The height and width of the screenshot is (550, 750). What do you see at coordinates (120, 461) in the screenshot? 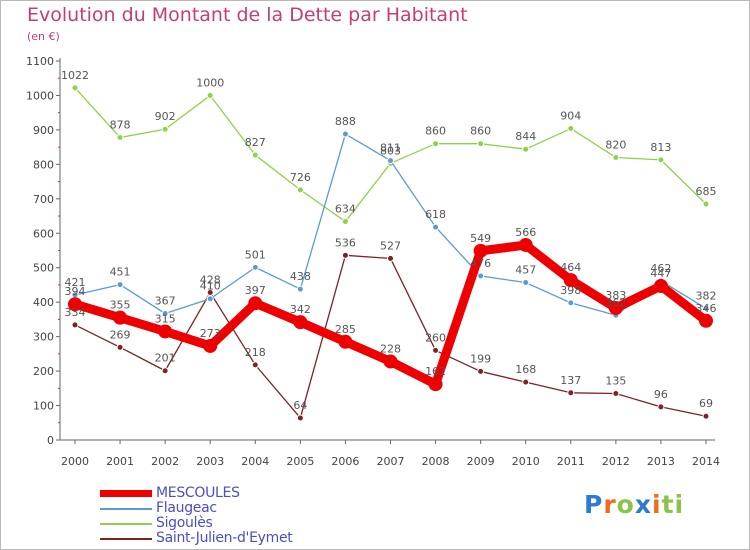
I see `x-tick-label: 2001` at bounding box center [120, 461].